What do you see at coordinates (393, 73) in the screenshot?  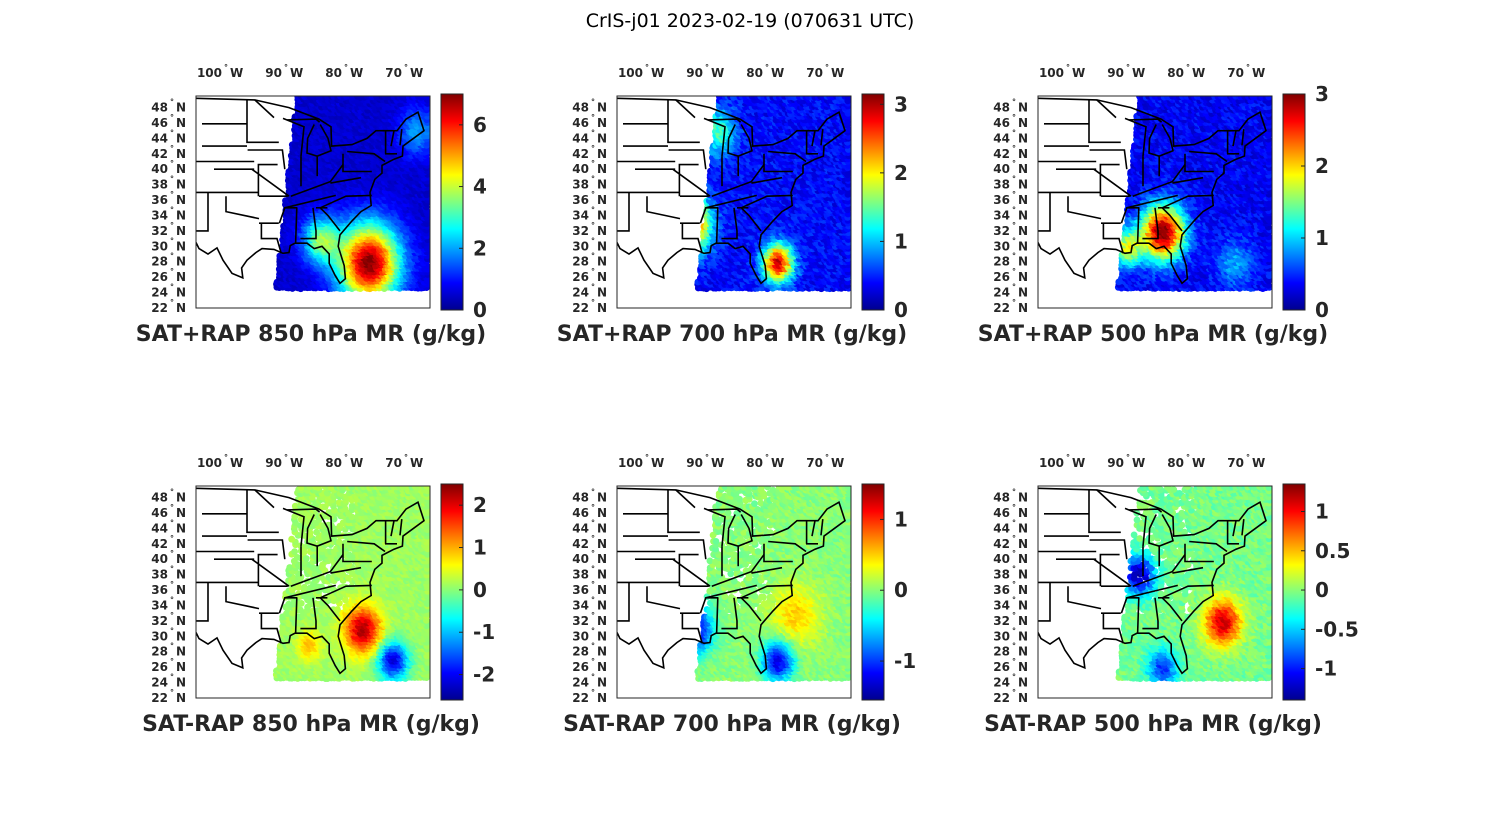 I see `lon-tick-label: 70` at bounding box center [393, 73].